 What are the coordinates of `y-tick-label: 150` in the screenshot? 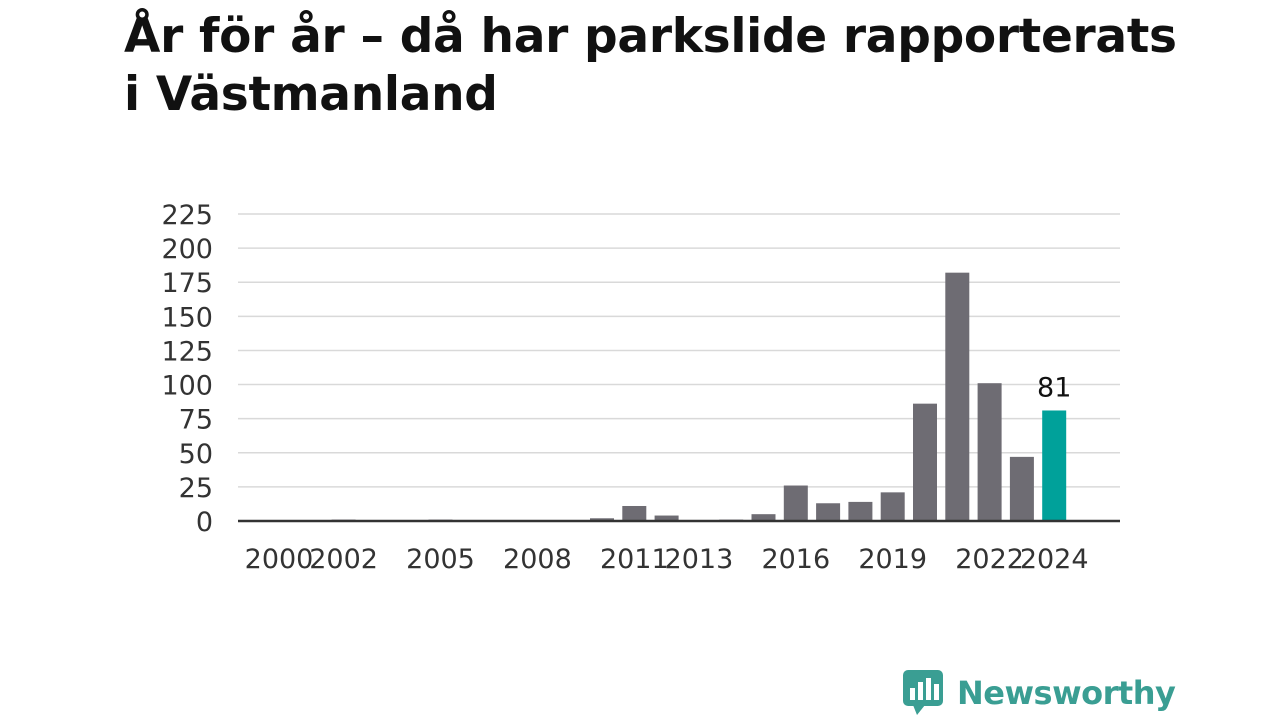 It's located at (187, 317).